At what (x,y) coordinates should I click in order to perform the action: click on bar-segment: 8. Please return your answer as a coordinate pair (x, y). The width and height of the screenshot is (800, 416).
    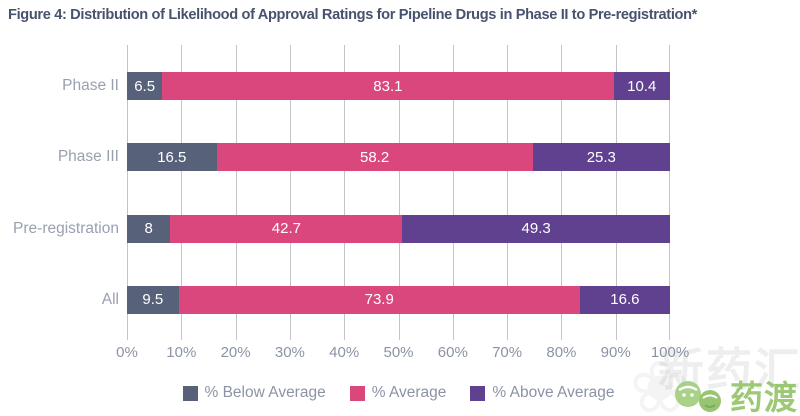
    Looking at the image, I should click on (149, 228).